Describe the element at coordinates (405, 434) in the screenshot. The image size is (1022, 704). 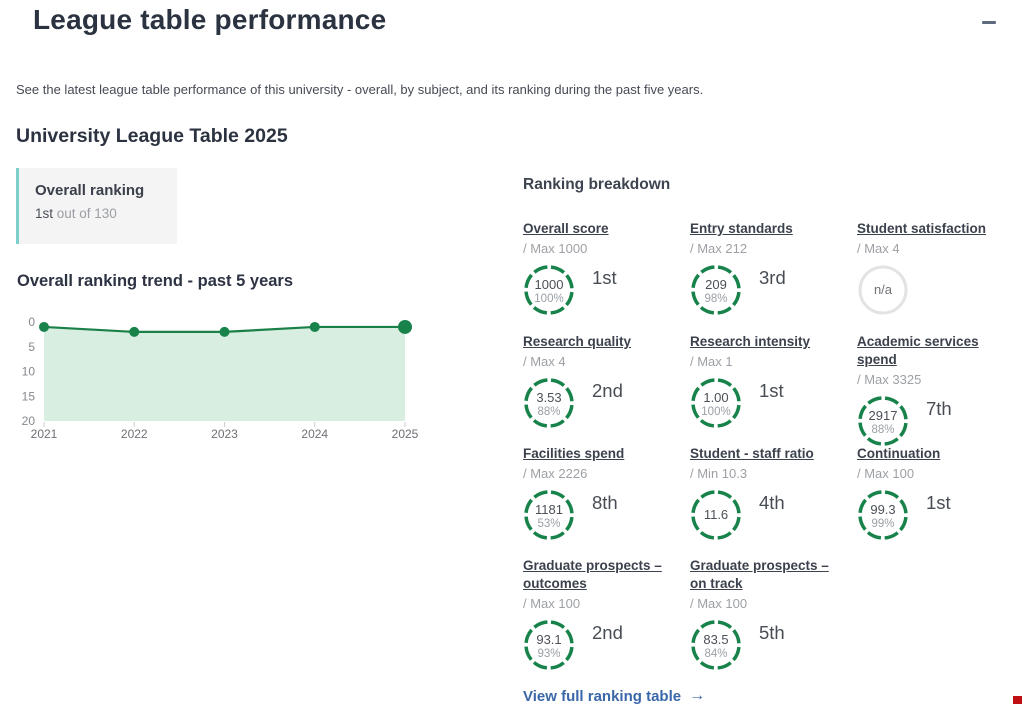
I see `x-tick-label: 2025` at that location.